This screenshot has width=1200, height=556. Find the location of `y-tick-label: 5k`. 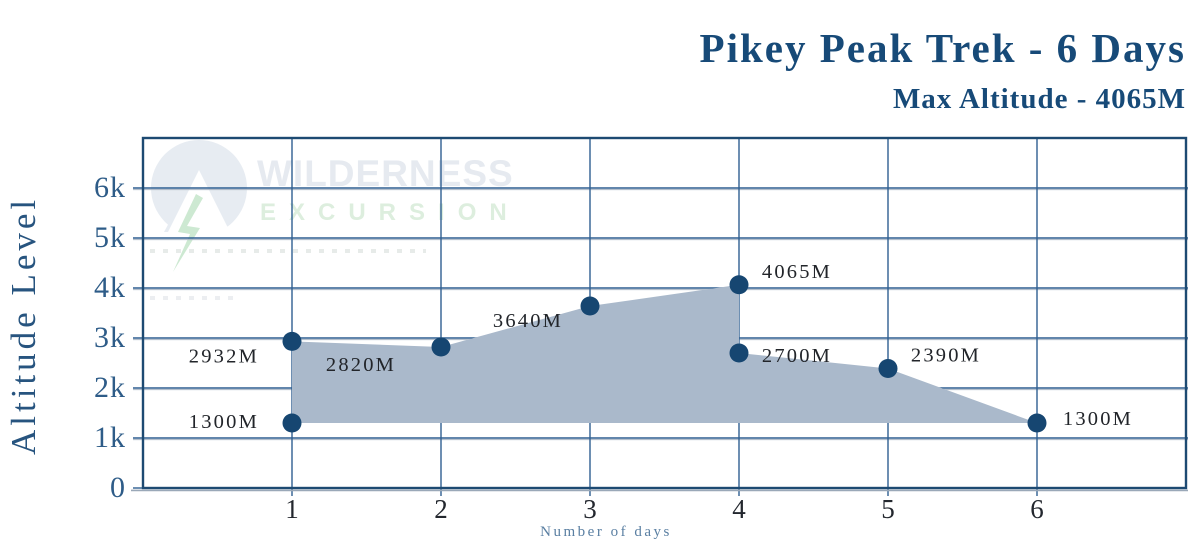

y-tick-label: 5k is located at coordinates (110, 237).